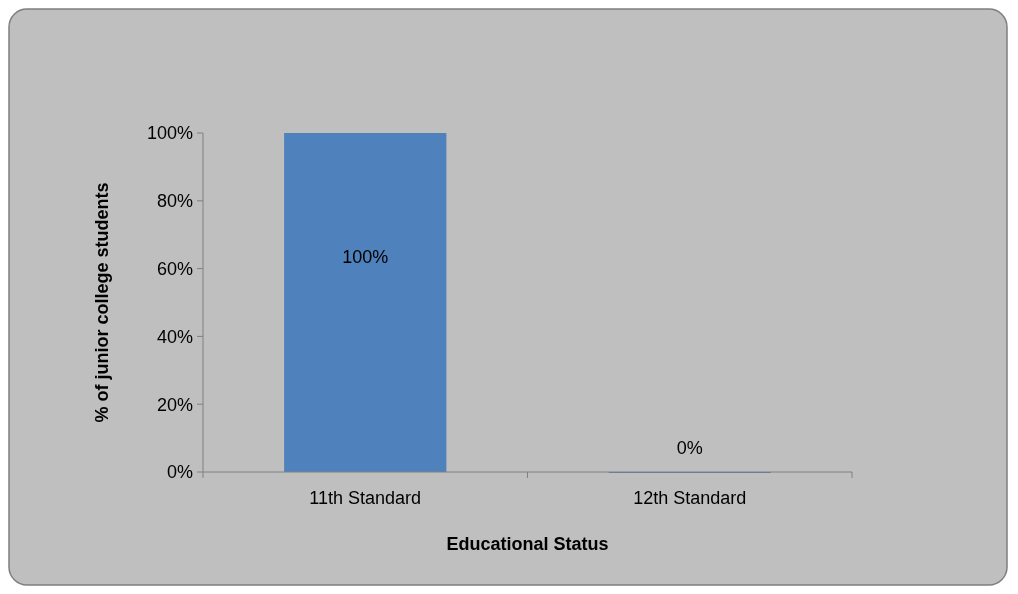  What do you see at coordinates (174, 201) in the screenshot?
I see `y-tick-label: 80%` at bounding box center [174, 201].